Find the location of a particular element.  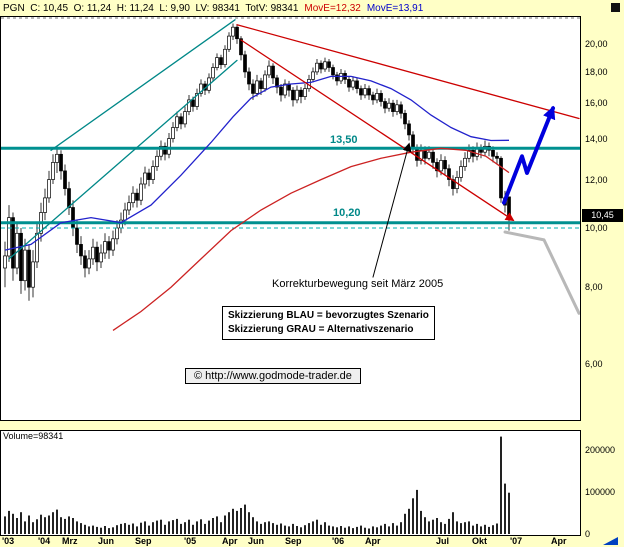

x-axis-tick-label: Jul is located at coordinates (443, 541).